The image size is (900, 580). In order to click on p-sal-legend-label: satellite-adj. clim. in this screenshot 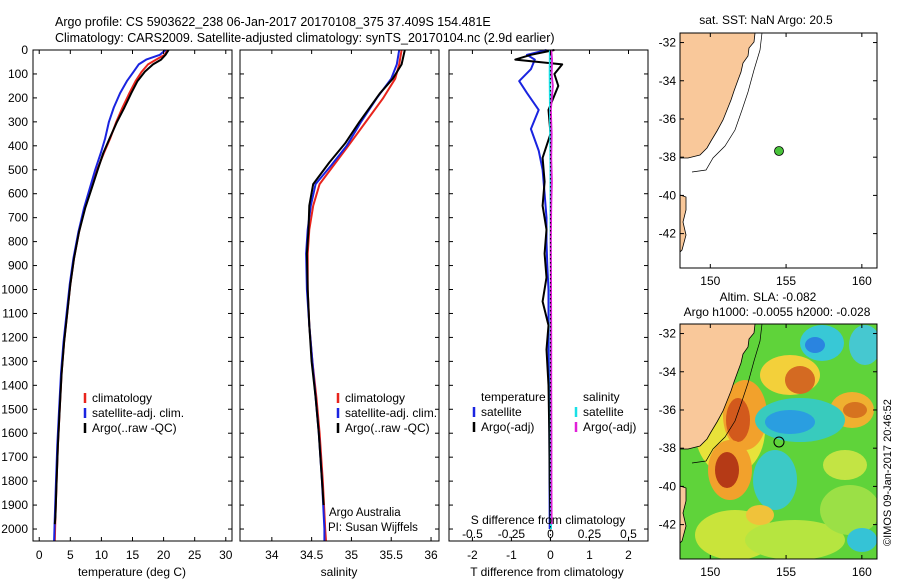, I will do `click(391, 413)`.